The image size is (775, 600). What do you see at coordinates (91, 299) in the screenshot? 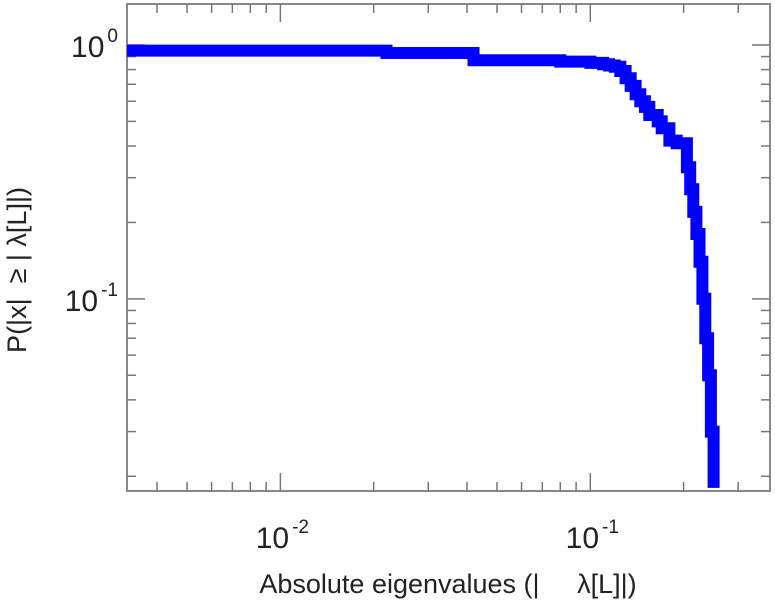
I see `y-tick-label: 10 -1` at bounding box center [91, 299].